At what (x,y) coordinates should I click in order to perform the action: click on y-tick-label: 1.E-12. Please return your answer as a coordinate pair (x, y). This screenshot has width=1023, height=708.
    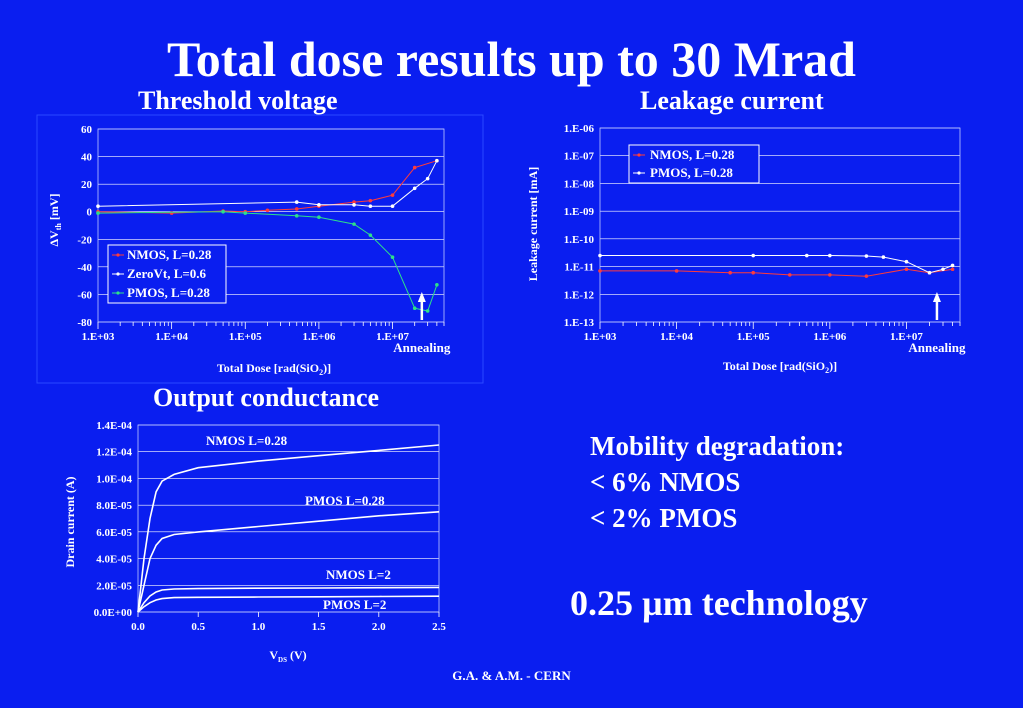
    Looking at the image, I should click on (579, 295).